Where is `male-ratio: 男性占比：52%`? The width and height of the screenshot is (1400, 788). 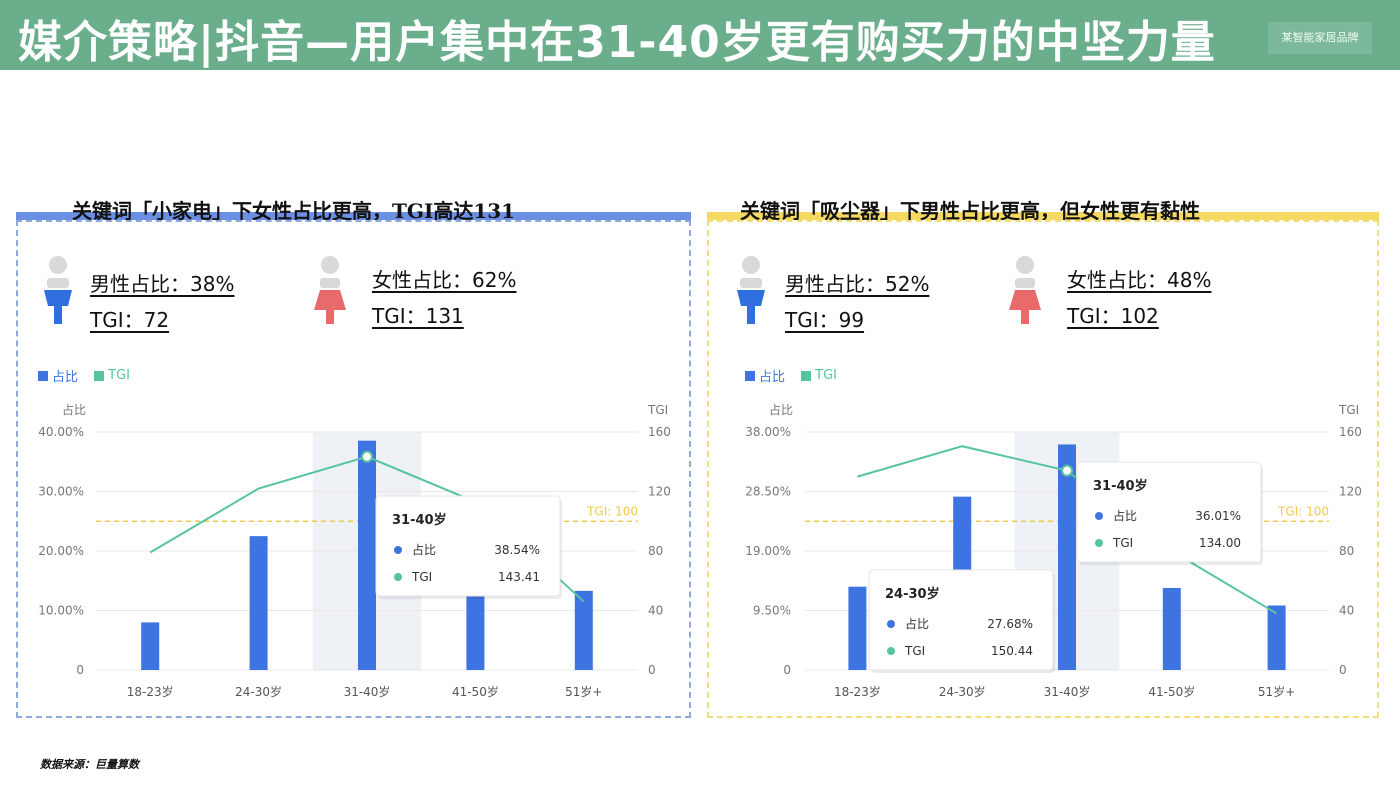
male-ratio: 男性占比：52% is located at coordinates (857, 284).